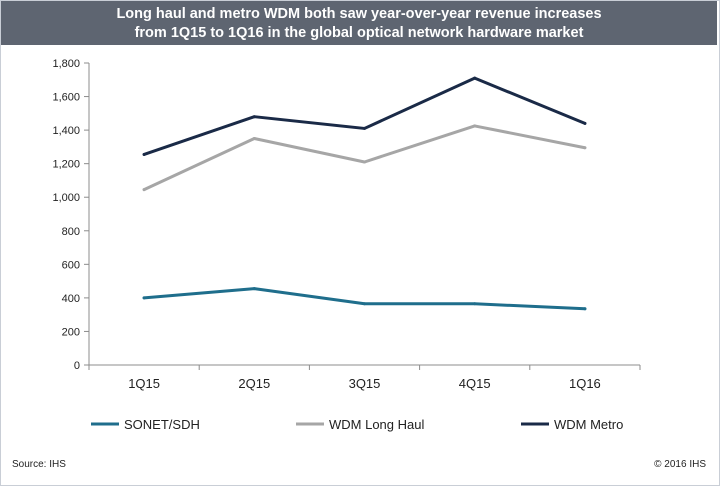 The height and width of the screenshot is (486, 720). What do you see at coordinates (365, 383) in the screenshot?
I see `x-tick-label: 3Q15` at bounding box center [365, 383].